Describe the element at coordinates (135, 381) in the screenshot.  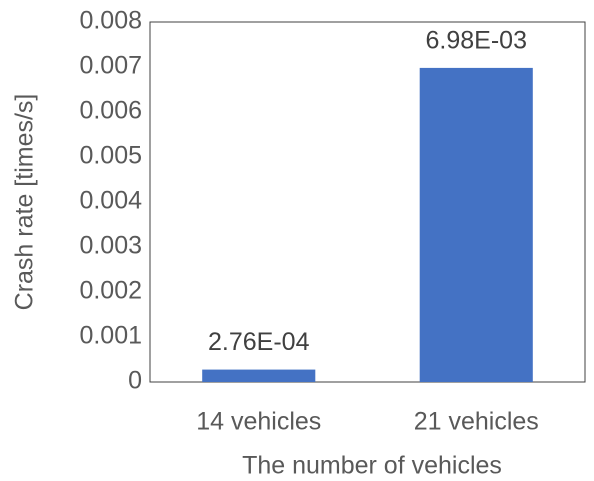
I see `y-tick-label: 0` at that location.